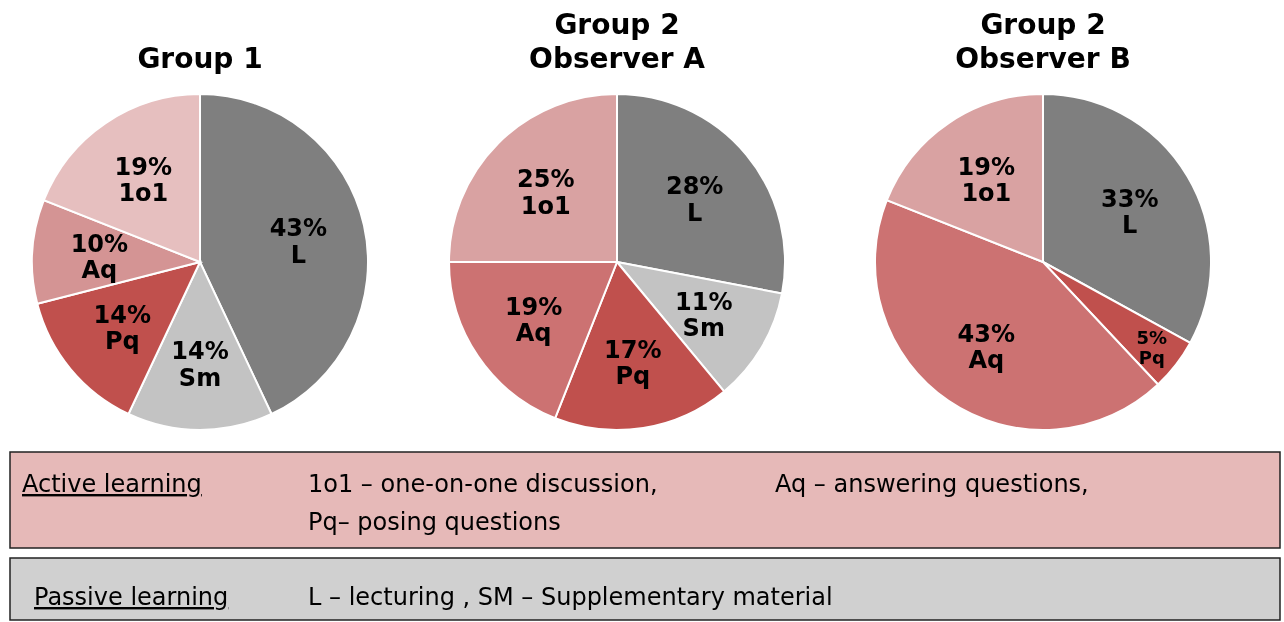  Describe the element at coordinates (99, 244) in the screenshot. I see `data-label: 10%` at that location.